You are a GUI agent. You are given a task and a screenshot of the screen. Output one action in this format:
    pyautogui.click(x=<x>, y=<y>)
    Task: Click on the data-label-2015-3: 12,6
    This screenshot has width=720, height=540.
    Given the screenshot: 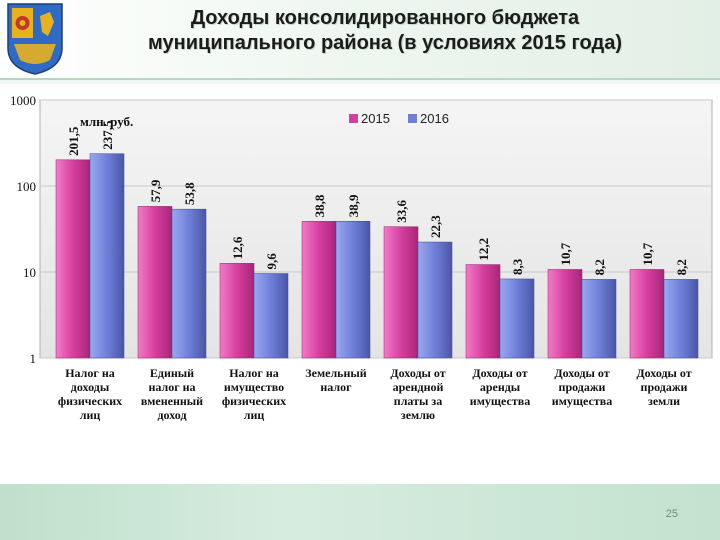 What is the action you would take?
    pyautogui.click(x=237, y=247)
    